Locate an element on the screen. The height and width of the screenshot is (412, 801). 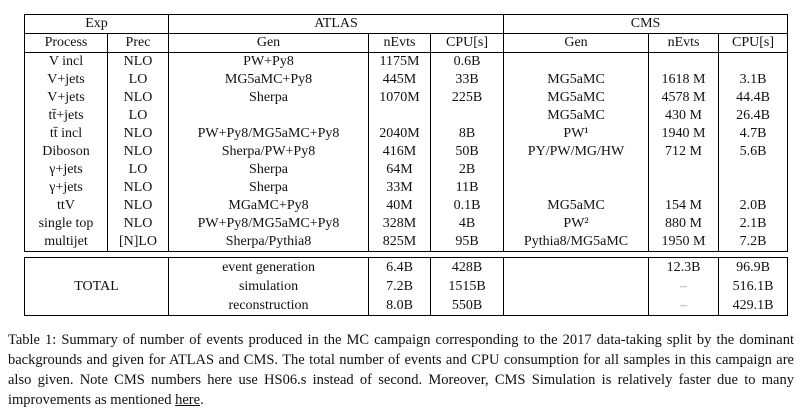
cell-atlas_nevts: 328M is located at coordinates (399, 224).